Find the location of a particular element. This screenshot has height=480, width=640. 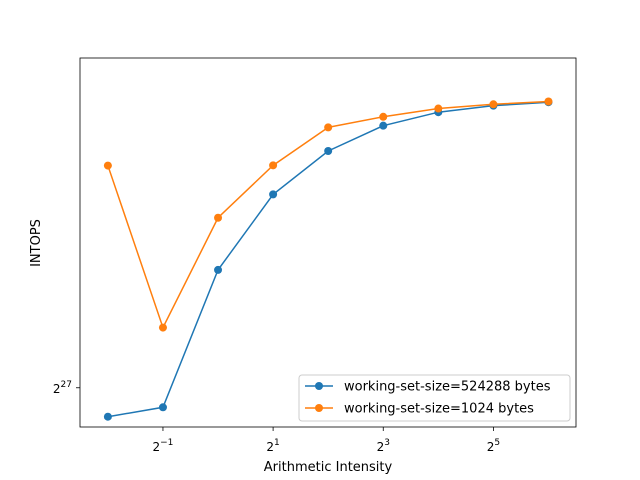

x-tick-label-2: 23 is located at coordinates (383, 446).